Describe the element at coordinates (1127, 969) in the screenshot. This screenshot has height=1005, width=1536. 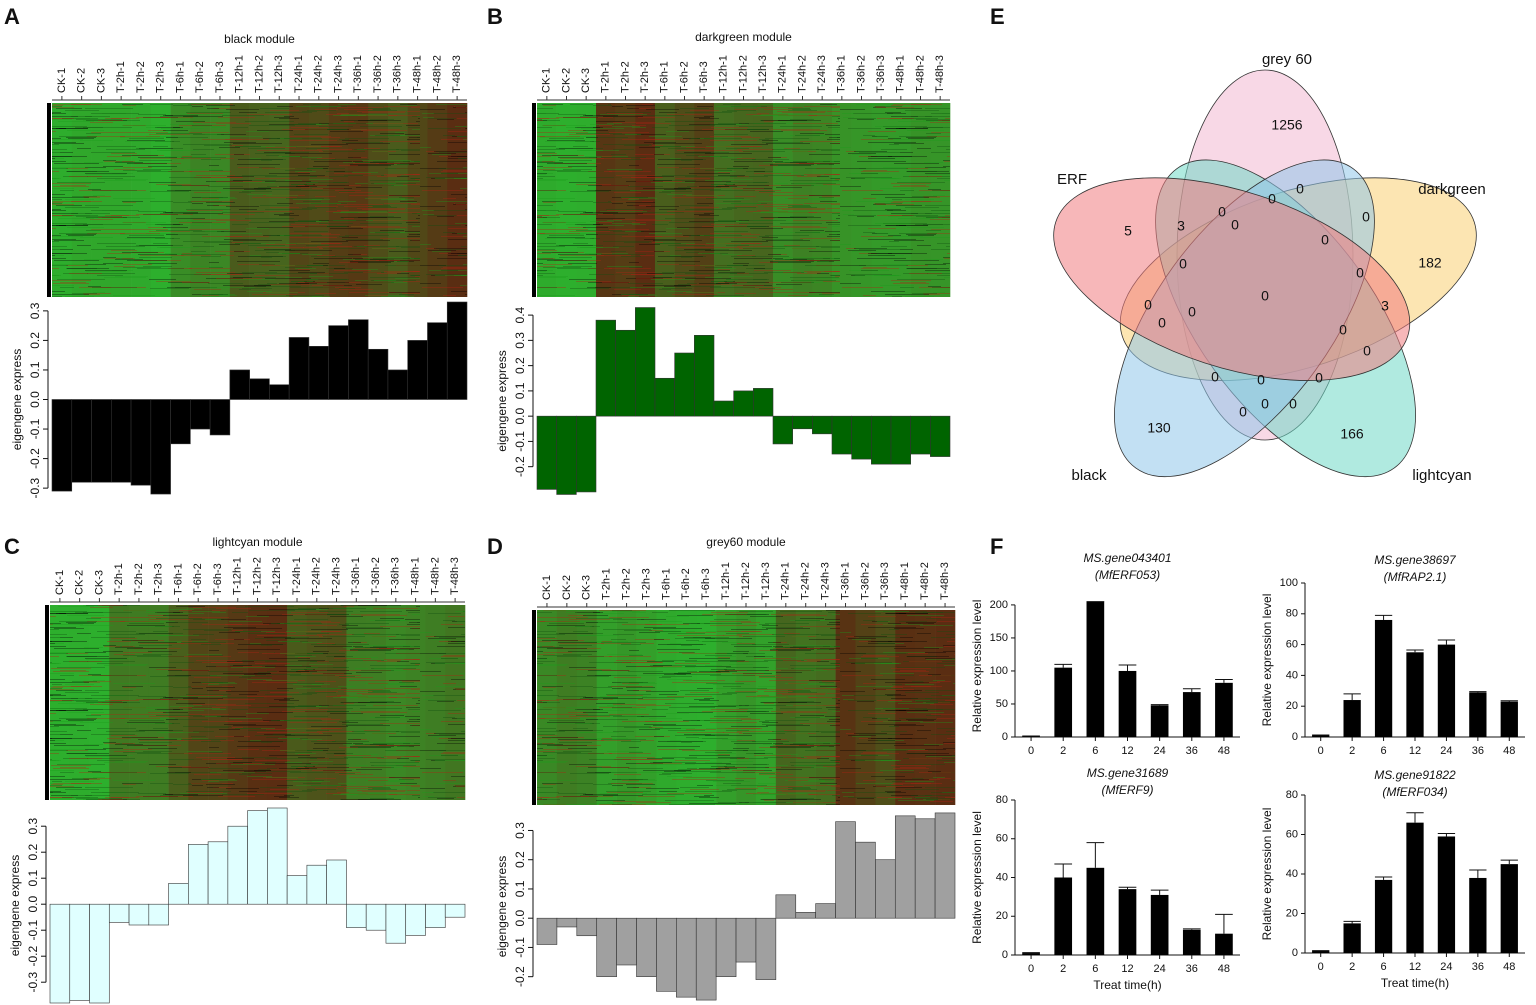
I see `x-tick-label: 12` at that location.